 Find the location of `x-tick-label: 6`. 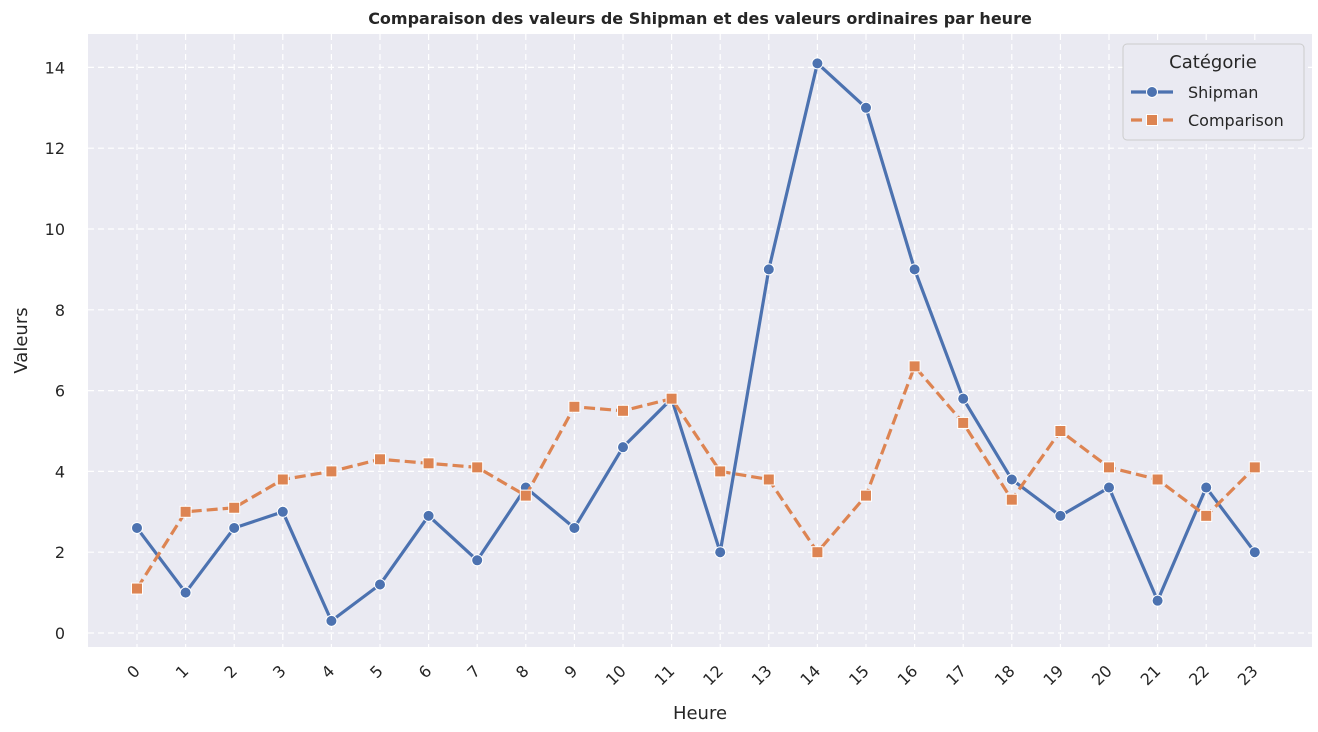

x-tick-label: 6 is located at coordinates (425, 671).